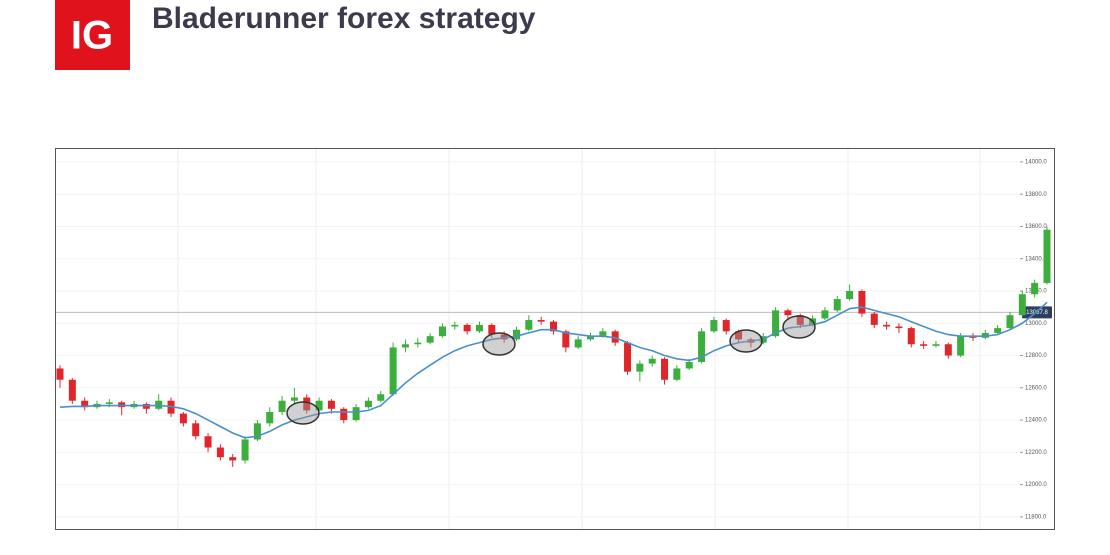 The width and height of the screenshot is (1110, 555). I want to click on logo: IG, so click(92, 36).